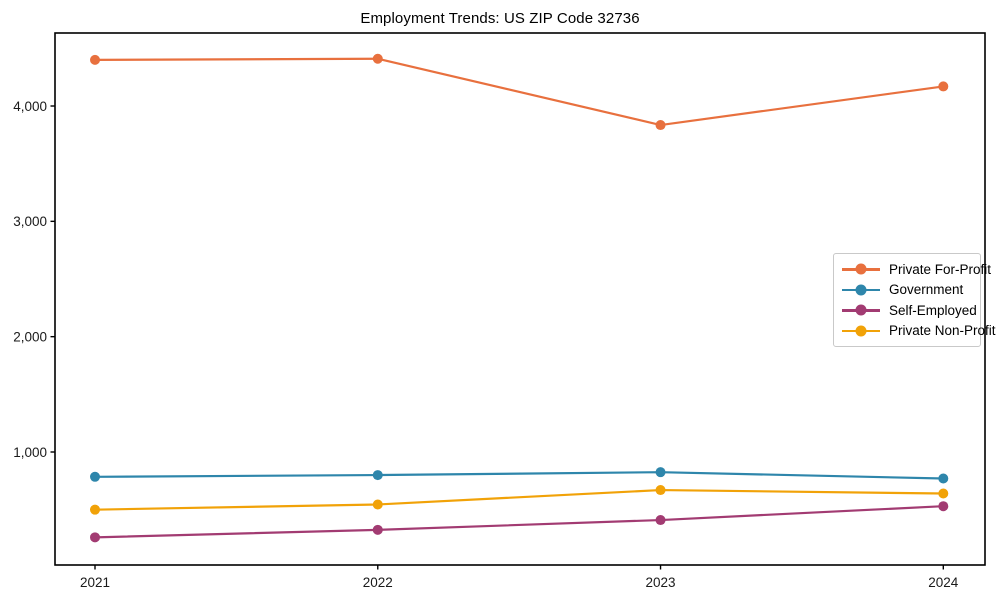 This screenshot has height=600, width=1000. Describe the element at coordinates (660, 520) in the screenshot. I see `data-point-self-employed-2023` at that location.